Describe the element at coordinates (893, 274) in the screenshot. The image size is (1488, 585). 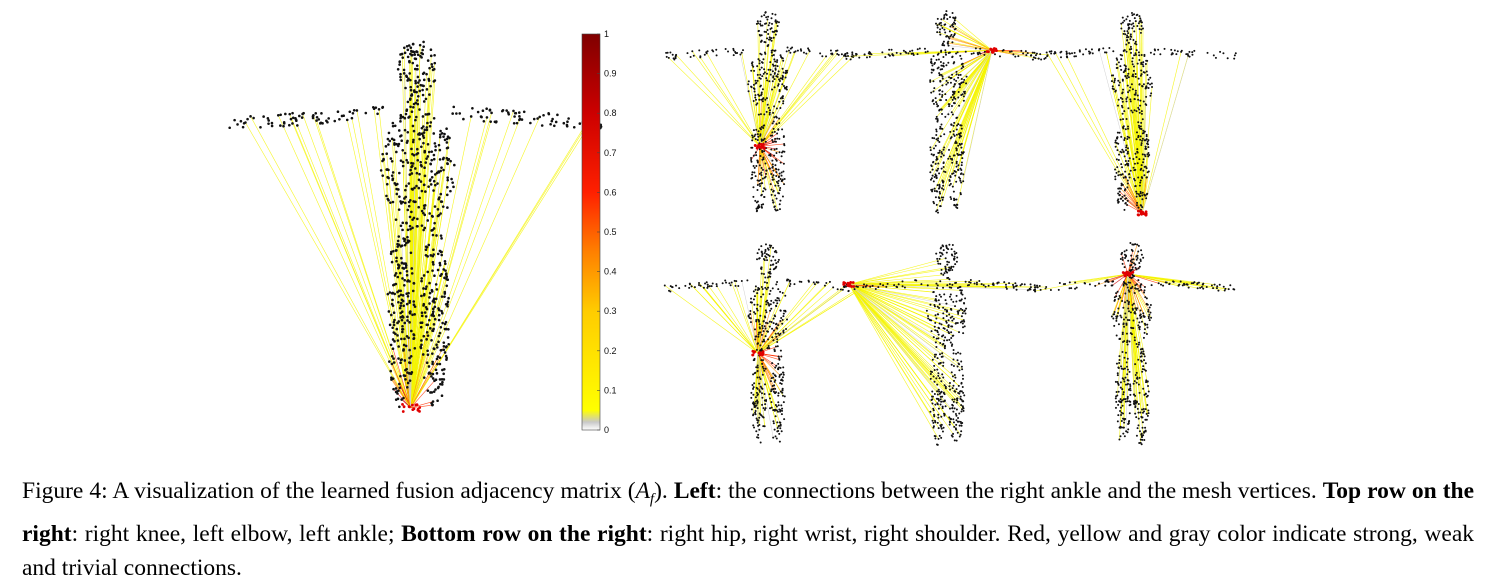
I see `connection-line` at that location.